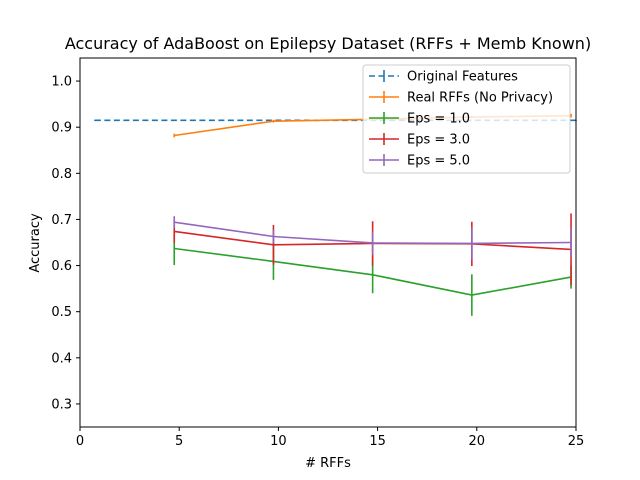  I want to click on x-axis-label: # RFFs, so click(328, 463).